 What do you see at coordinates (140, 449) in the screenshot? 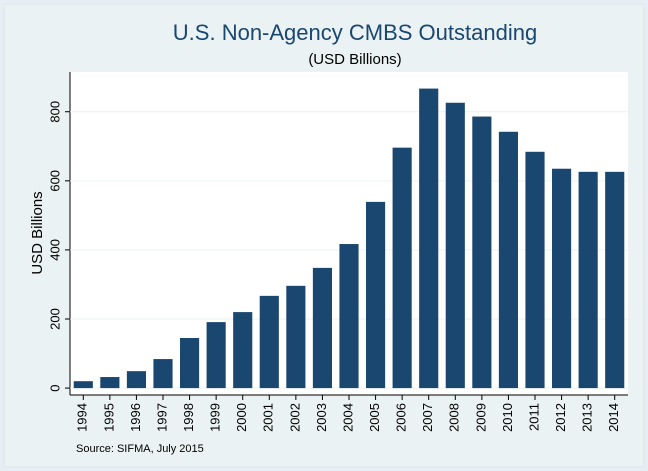
I see `source-note: Source: SIFMA, July 2015` at bounding box center [140, 449].